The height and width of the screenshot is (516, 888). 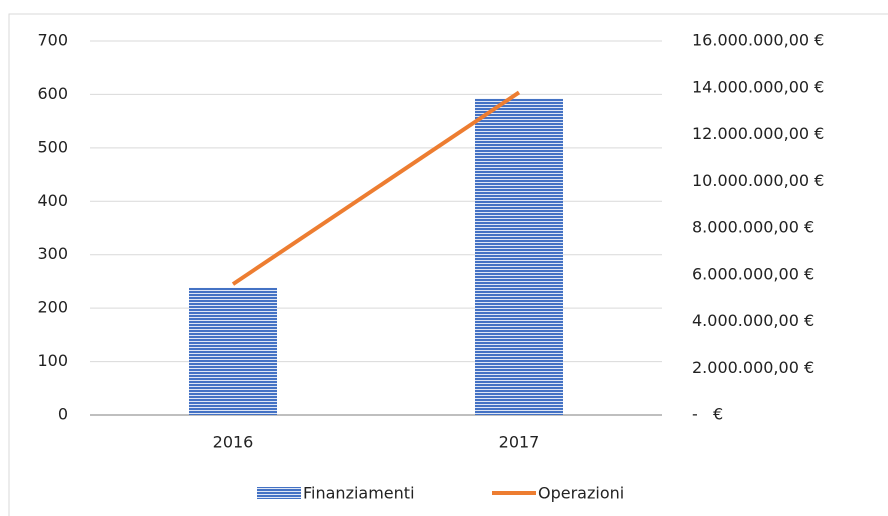 I want to click on y-tick-label: 0, so click(x=63, y=414).